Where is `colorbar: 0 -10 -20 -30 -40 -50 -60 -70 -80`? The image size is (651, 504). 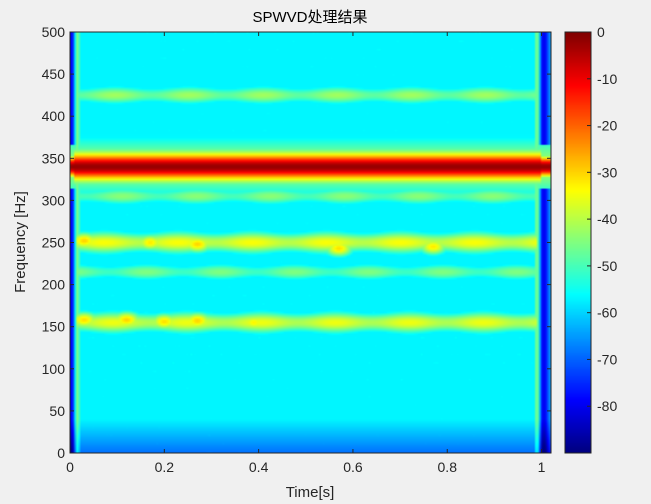 colorbar: 0 -10 -20 -30 -40 -50 -60 -70 -80 is located at coordinates (590, 239).